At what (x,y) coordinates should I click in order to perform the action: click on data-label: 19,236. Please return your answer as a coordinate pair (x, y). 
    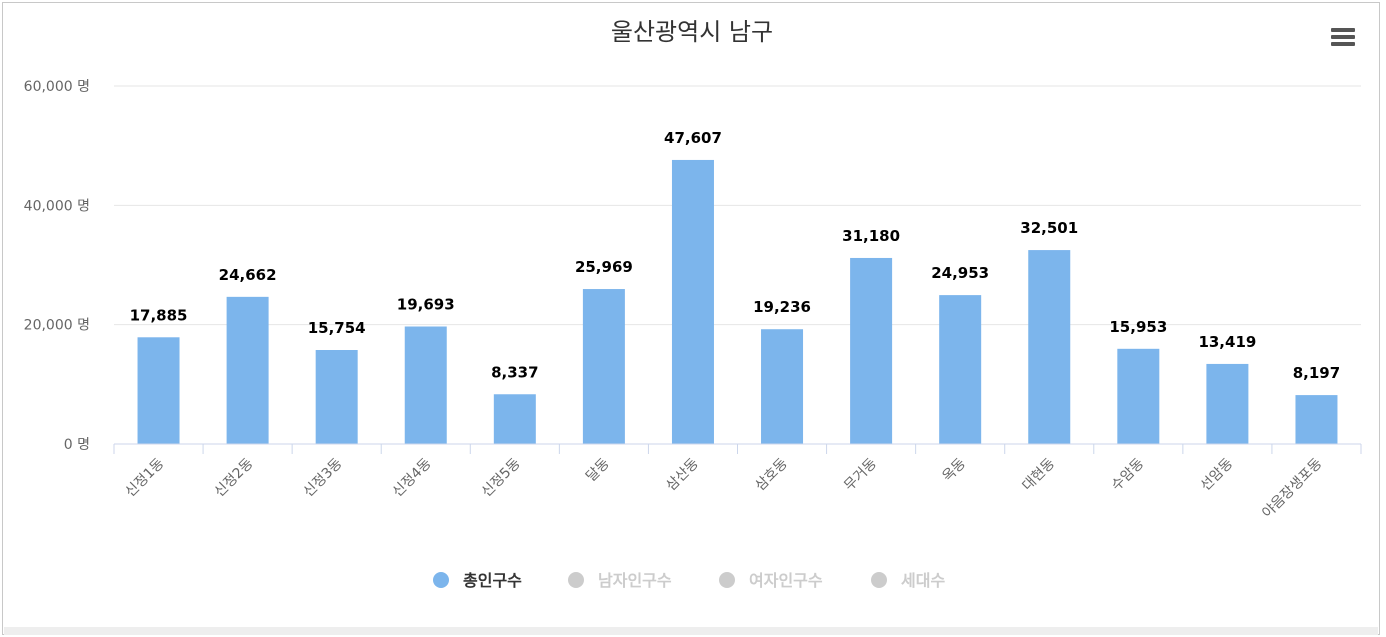
    Looking at the image, I should click on (782, 307).